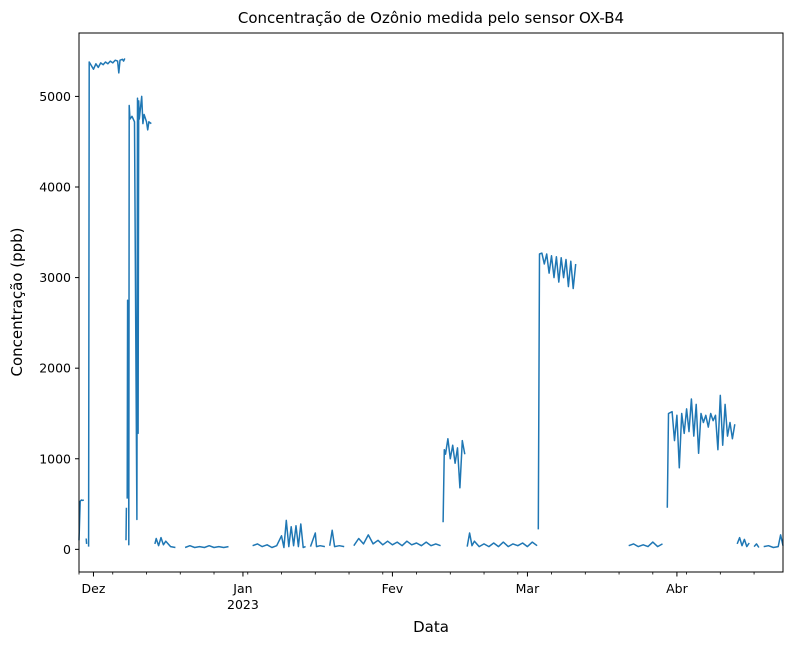 The image size is (793, 649). Describe the element at coordinates (393, 588) in the screenshot. I see `x-tick-label: Fev` at that location.